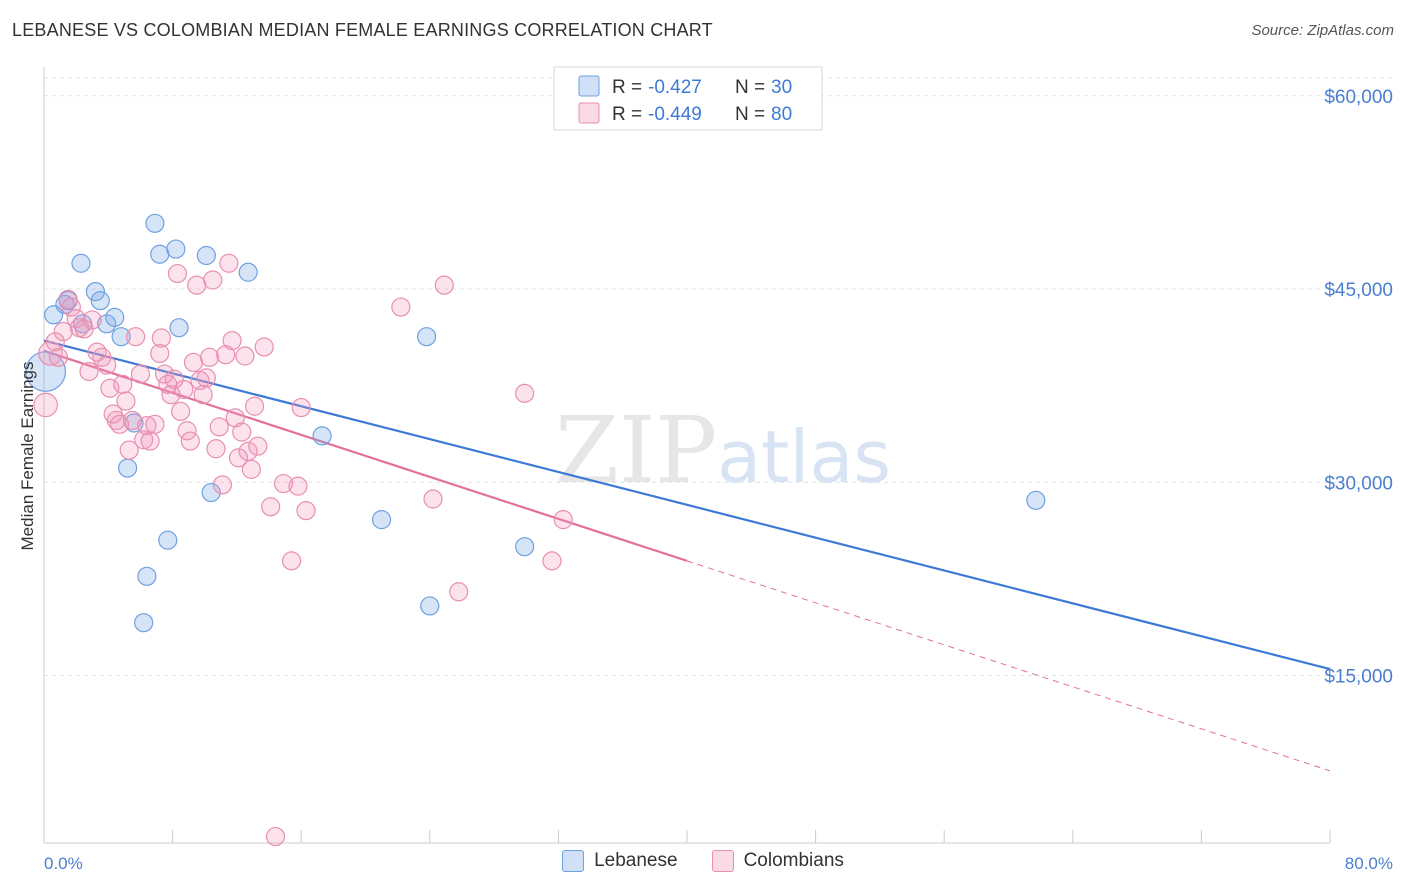 Image resolution: width=1406 pixels, height=892 pixels. What do you see at coordinates (1358, 290) in the screenshot?
I see `y-tick-label: $45,000` at bounding box center [1358, 290].